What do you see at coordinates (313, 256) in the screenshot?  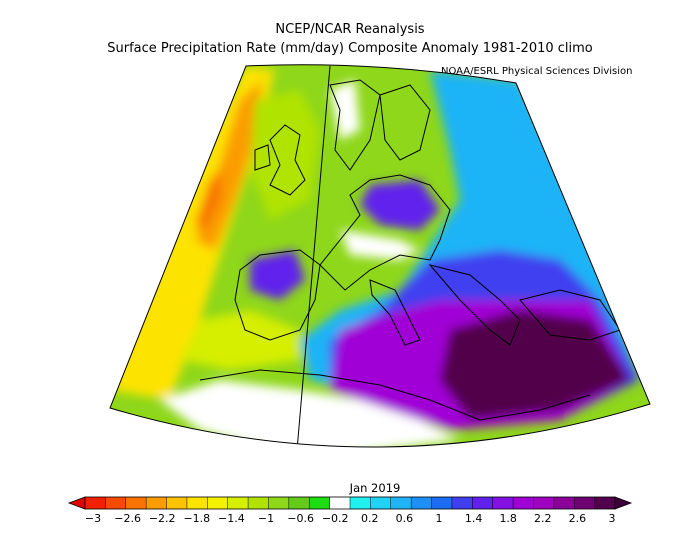 I see `meridian-lines` at bounding box center [313, 256].